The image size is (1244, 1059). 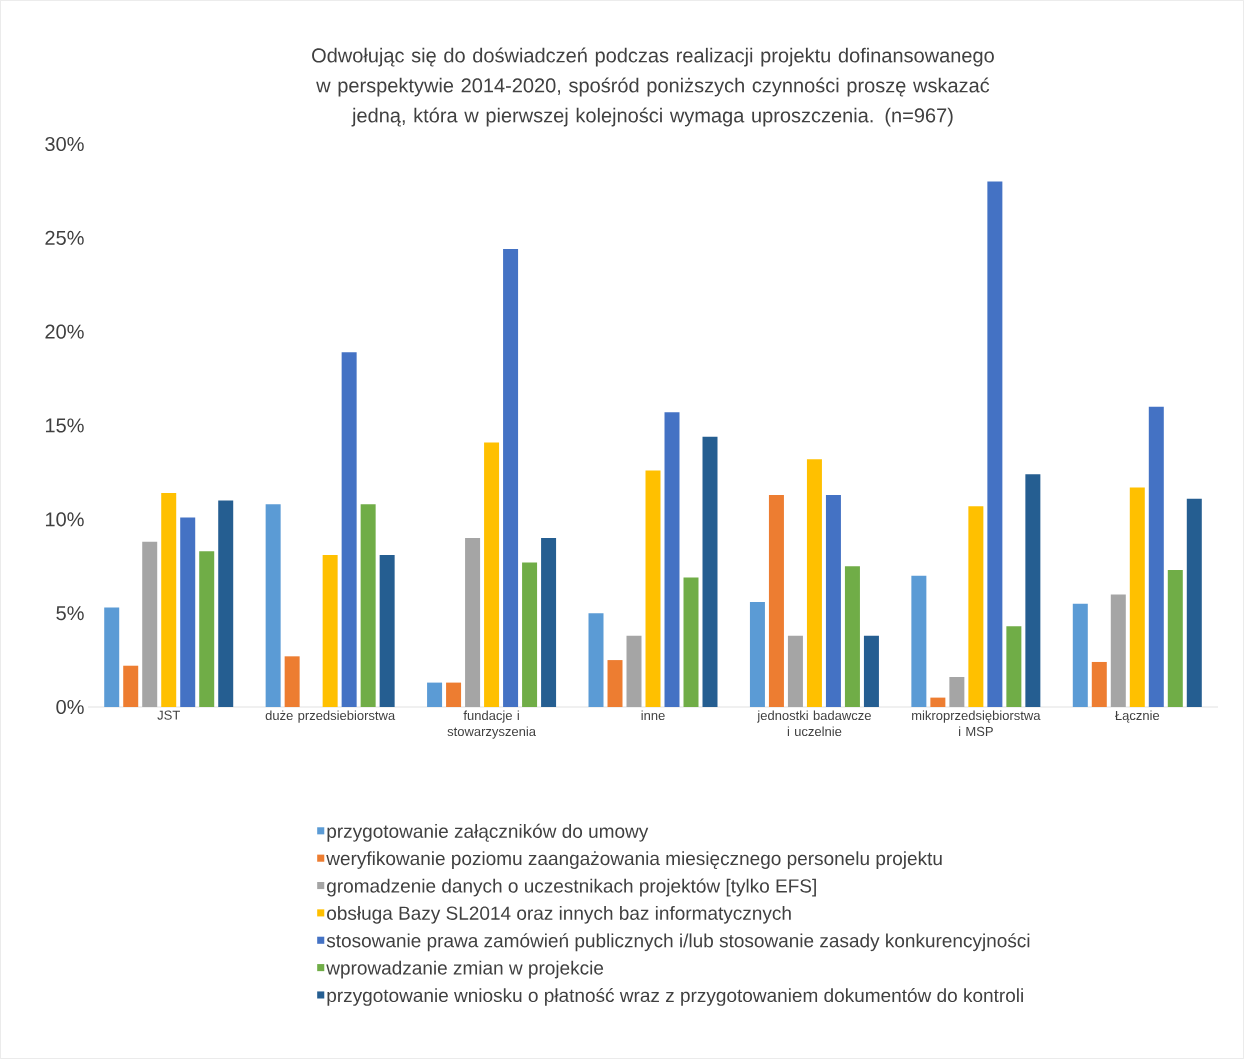 I want to click on y-tick-label: 15%, so click(x=64, y=425).